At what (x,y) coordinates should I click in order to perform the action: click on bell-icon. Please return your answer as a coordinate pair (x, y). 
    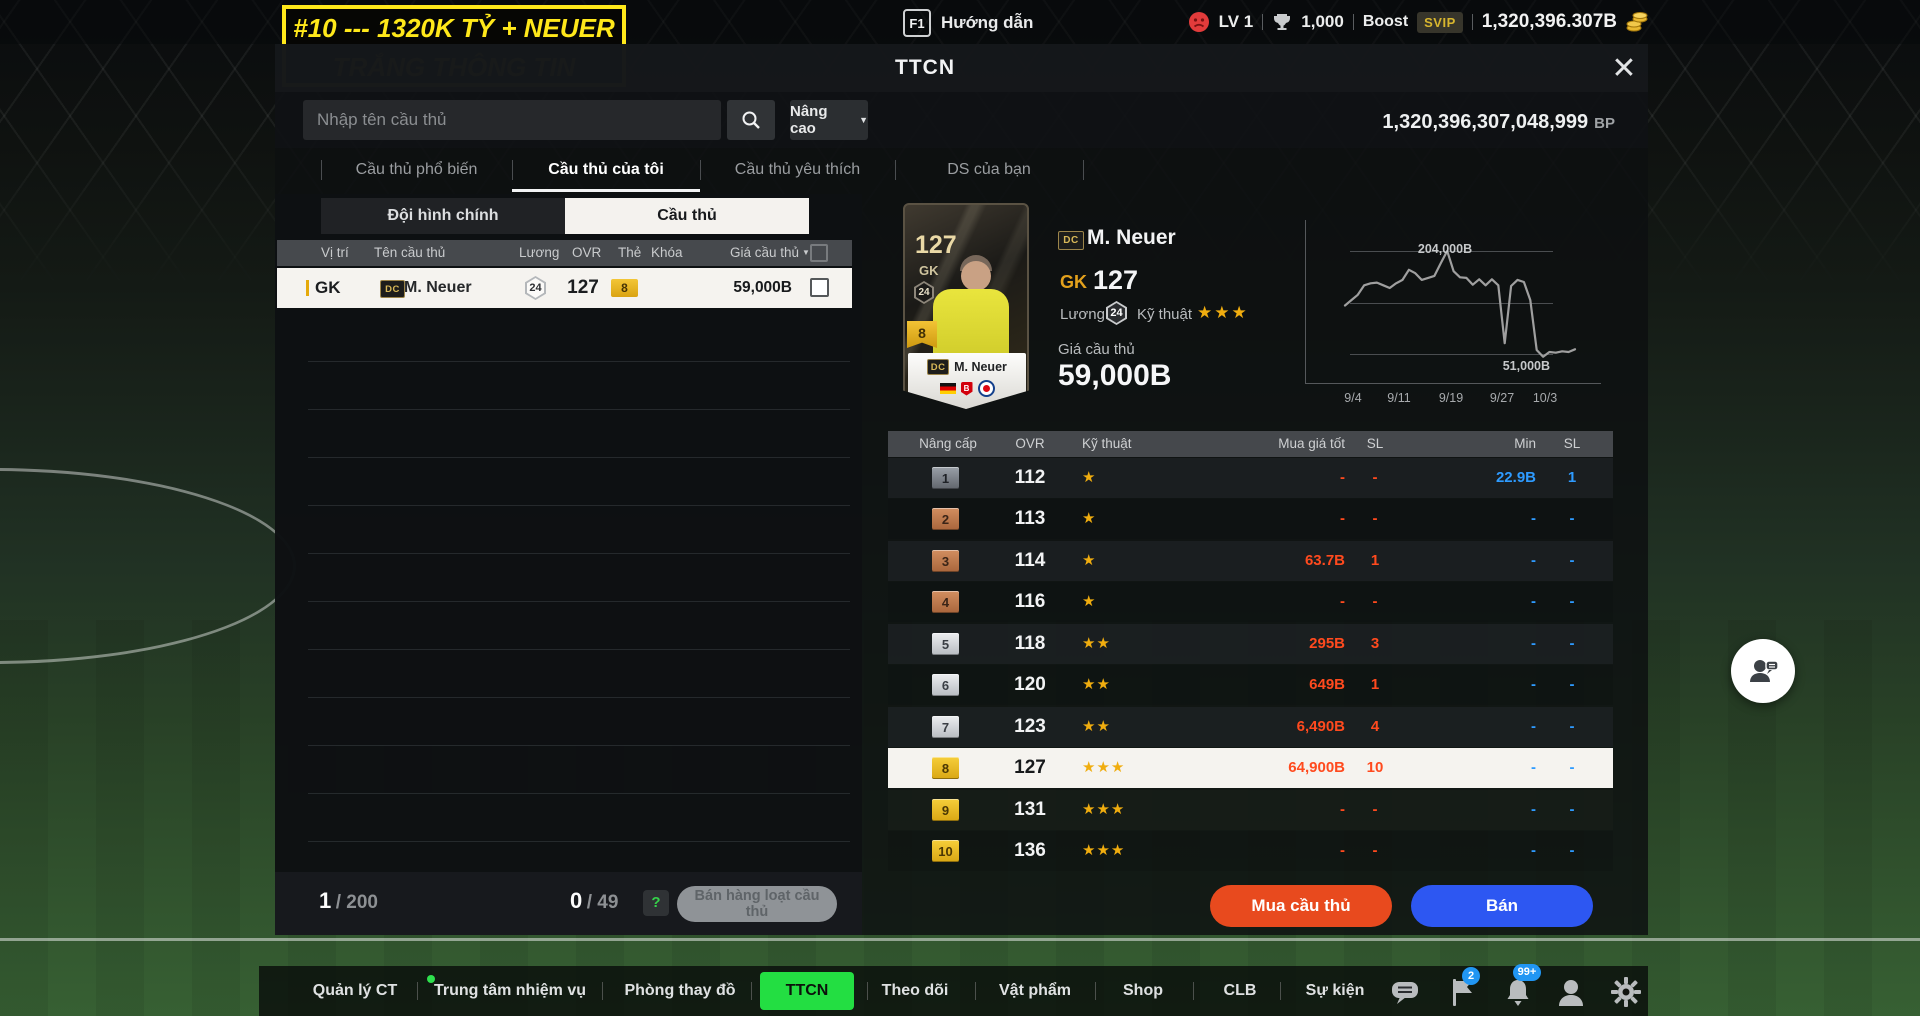
    Looking at the image, I should click on (1518, 992).